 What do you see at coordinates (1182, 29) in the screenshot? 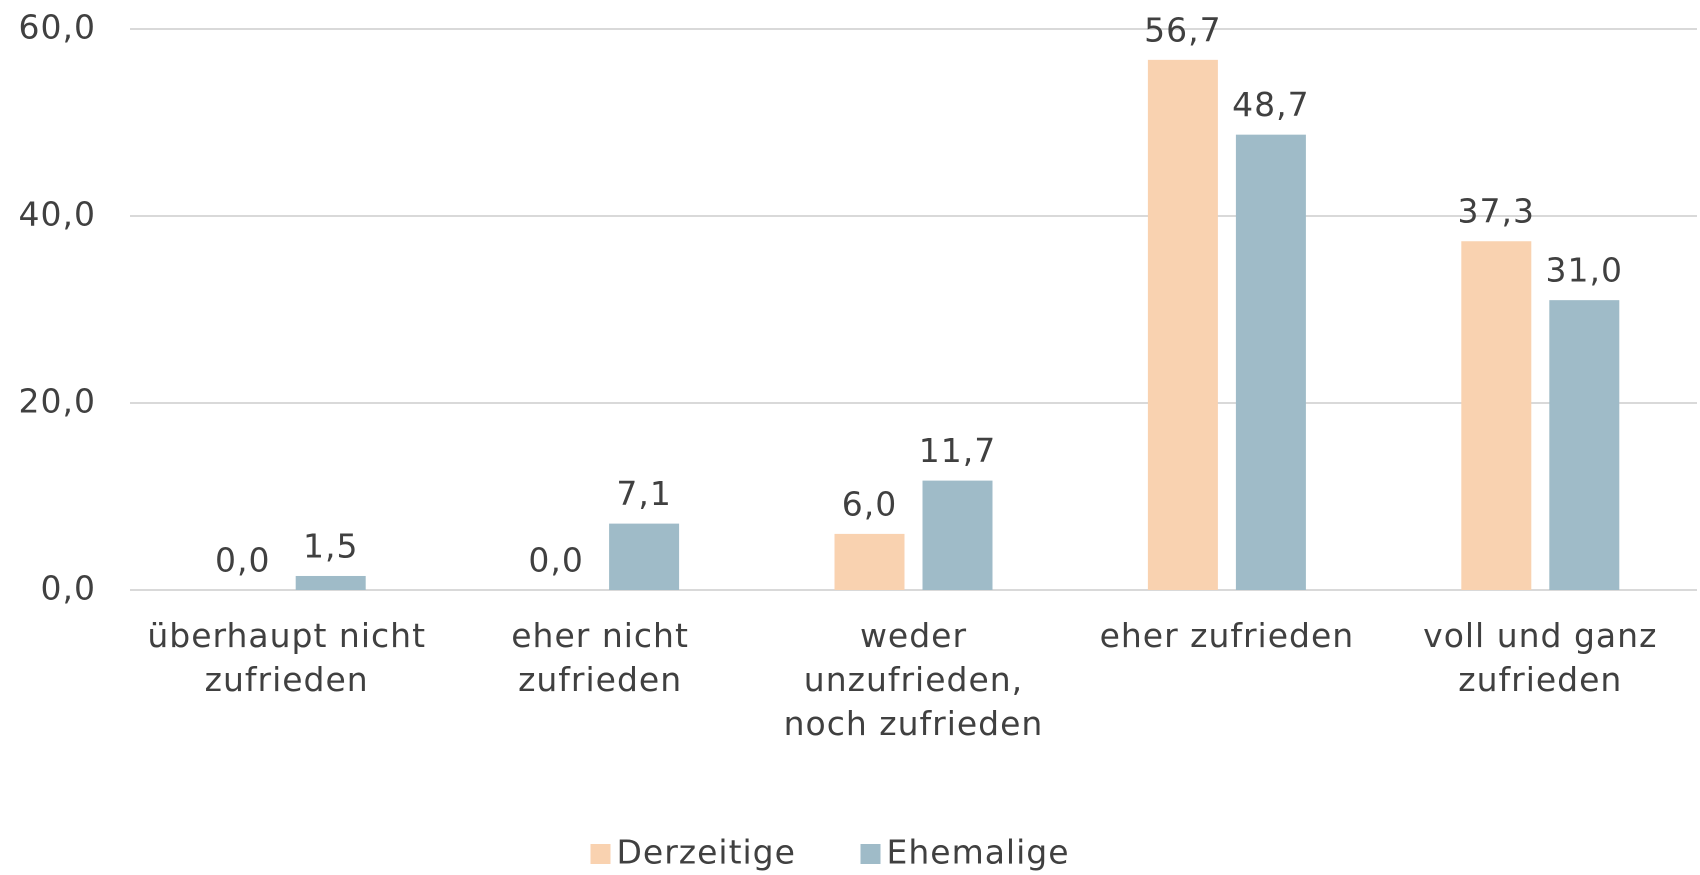
I see `value-label: 56,7` at bounding box center [1182, 29].